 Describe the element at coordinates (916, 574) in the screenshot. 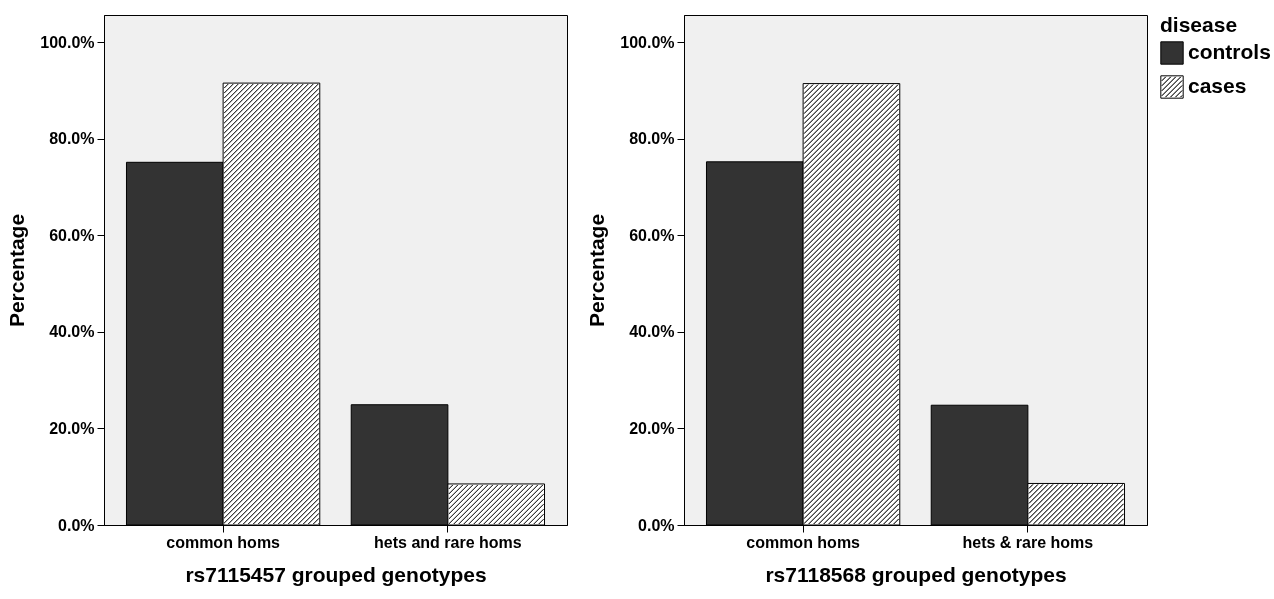

I see `x-axis-title: rs7118568 grouped genotypes` at that location.